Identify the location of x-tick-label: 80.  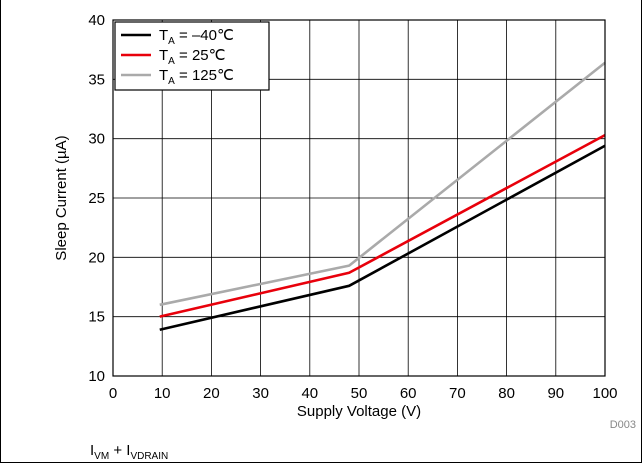
(506, 393).